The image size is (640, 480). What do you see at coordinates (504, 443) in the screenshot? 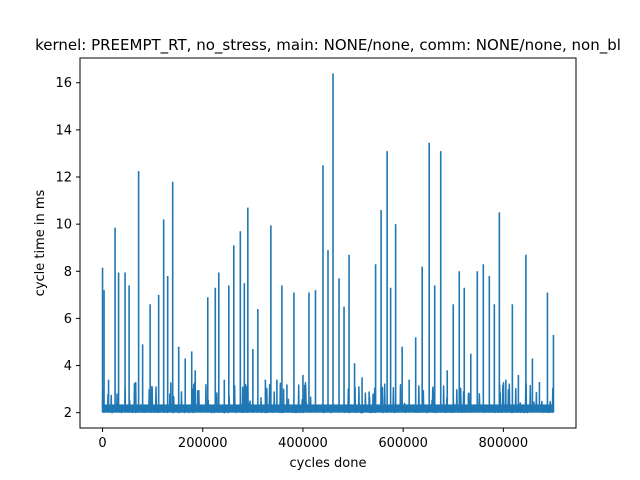
I see `x-tick-label: 800000` at bounding box center [504, 443].